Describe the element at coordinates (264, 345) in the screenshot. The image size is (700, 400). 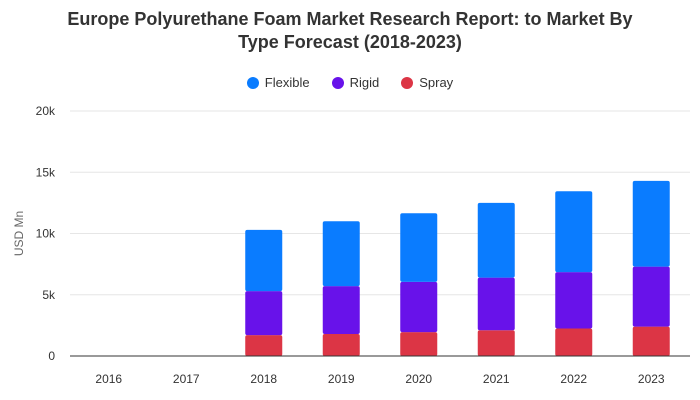
I see `bar-spray-2018` at that location.